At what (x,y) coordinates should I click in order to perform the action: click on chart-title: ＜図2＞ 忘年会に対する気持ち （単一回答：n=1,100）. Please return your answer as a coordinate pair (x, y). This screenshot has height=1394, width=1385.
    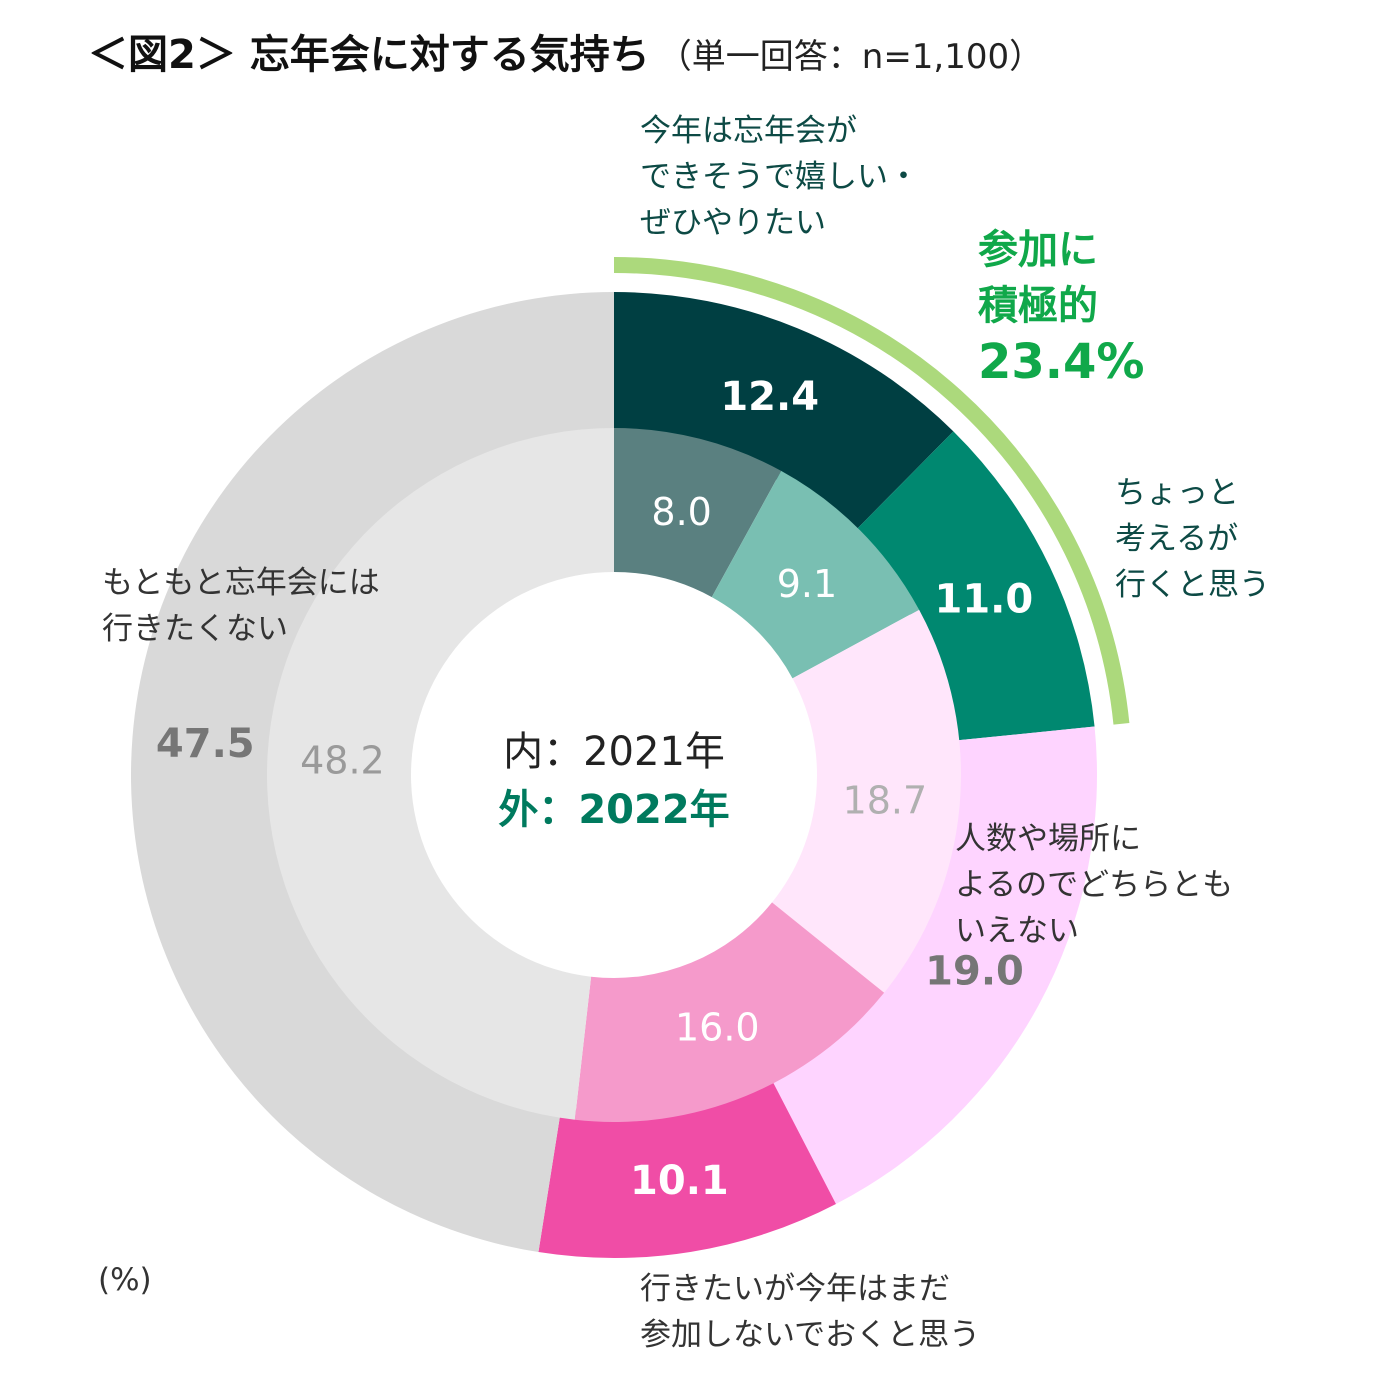
    Looking at the image, I should click on (566, 55).